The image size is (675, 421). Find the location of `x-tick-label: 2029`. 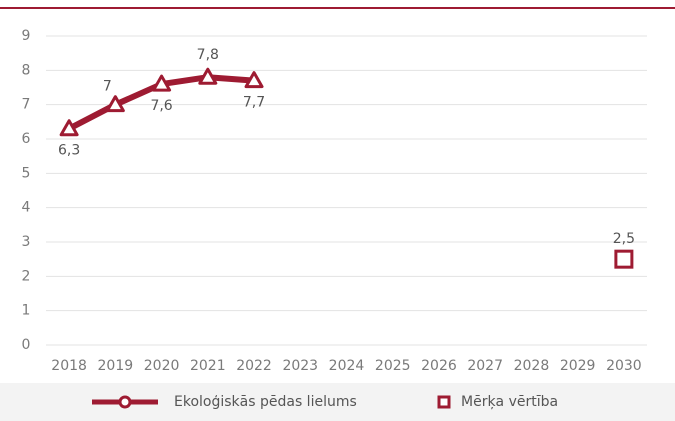

x-tick-label: 2029 is located at coordinates (578, 366).